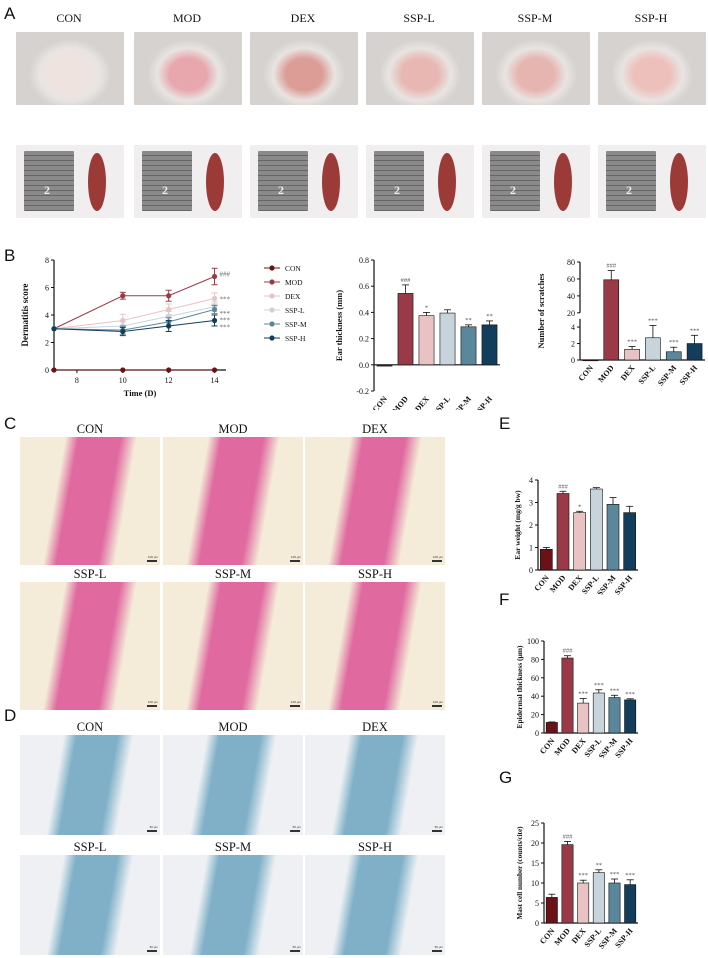 This screenshot has width=708, height=958. What do you see at coordinates (535, 696) in the screenshot?
I see `y-tick-label: 40` at bounding box center [535, 696].